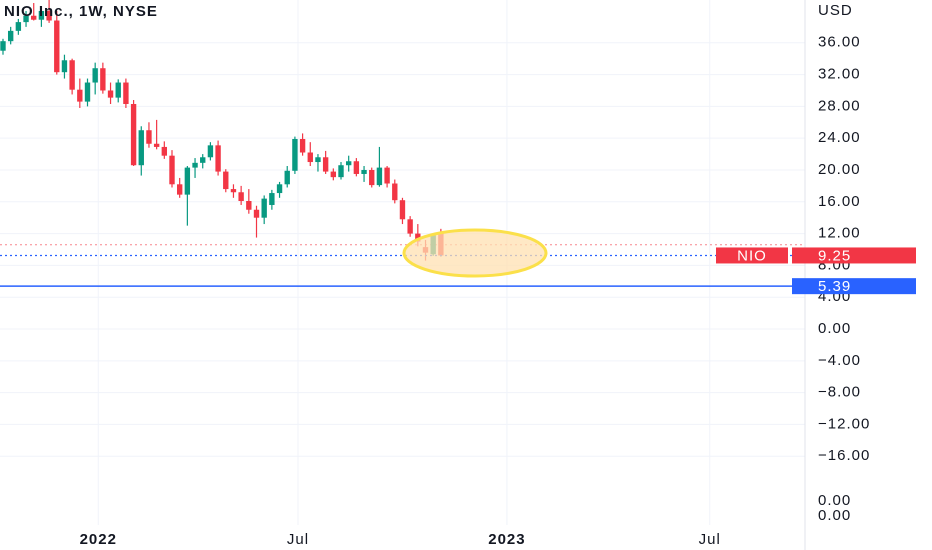  Describe the element at coordinates (839, 233) in the screenshot. I see `y-tick-label: 12.00` at that location.